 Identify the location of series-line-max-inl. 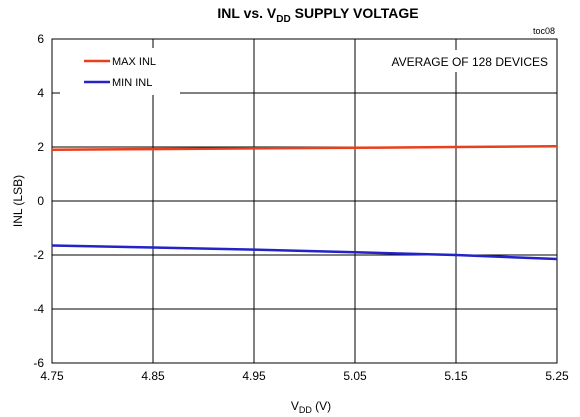
(304, 147).